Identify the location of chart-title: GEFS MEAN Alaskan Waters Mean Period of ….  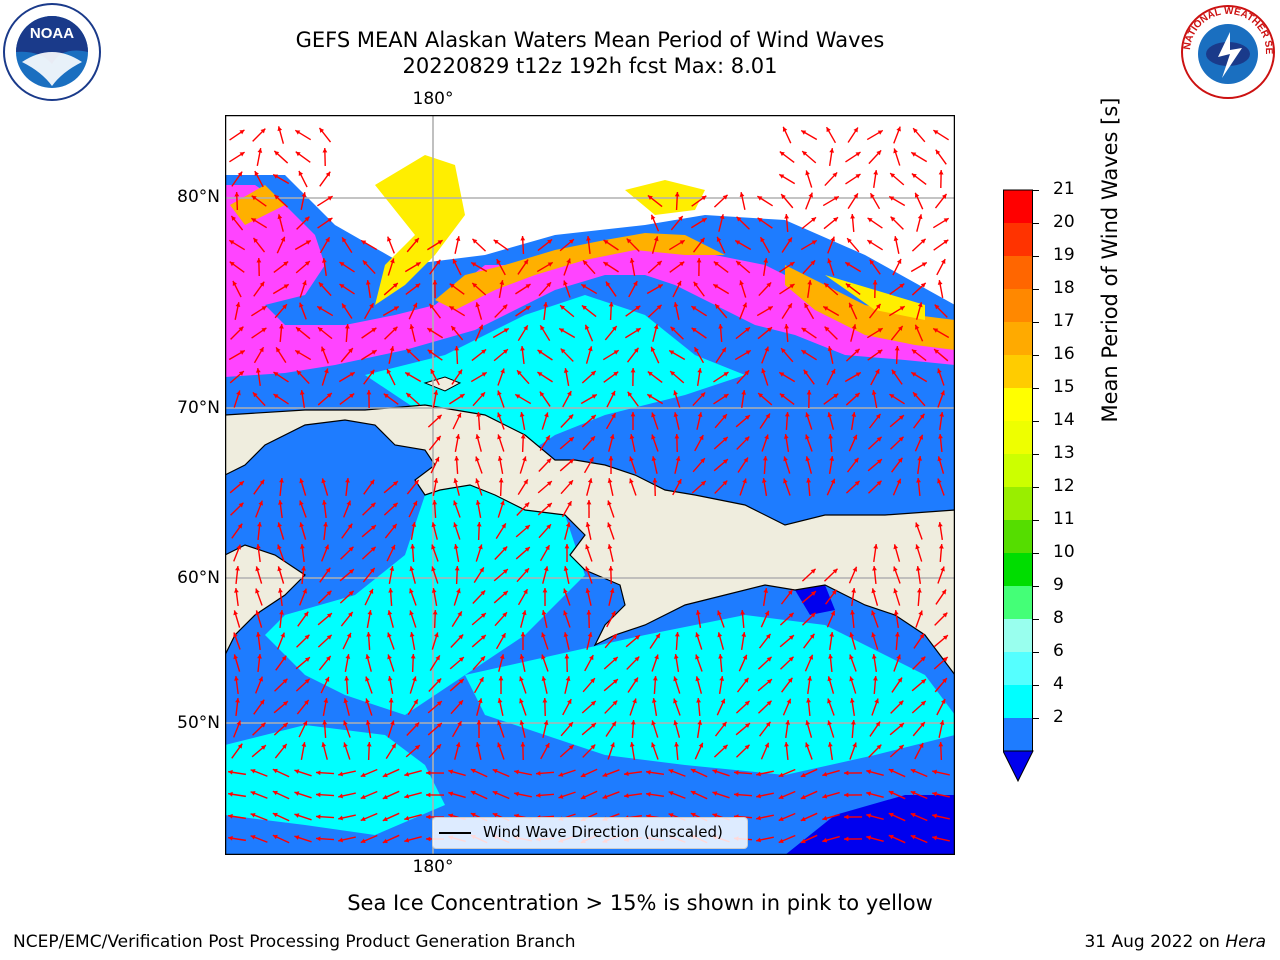
(590, 40).